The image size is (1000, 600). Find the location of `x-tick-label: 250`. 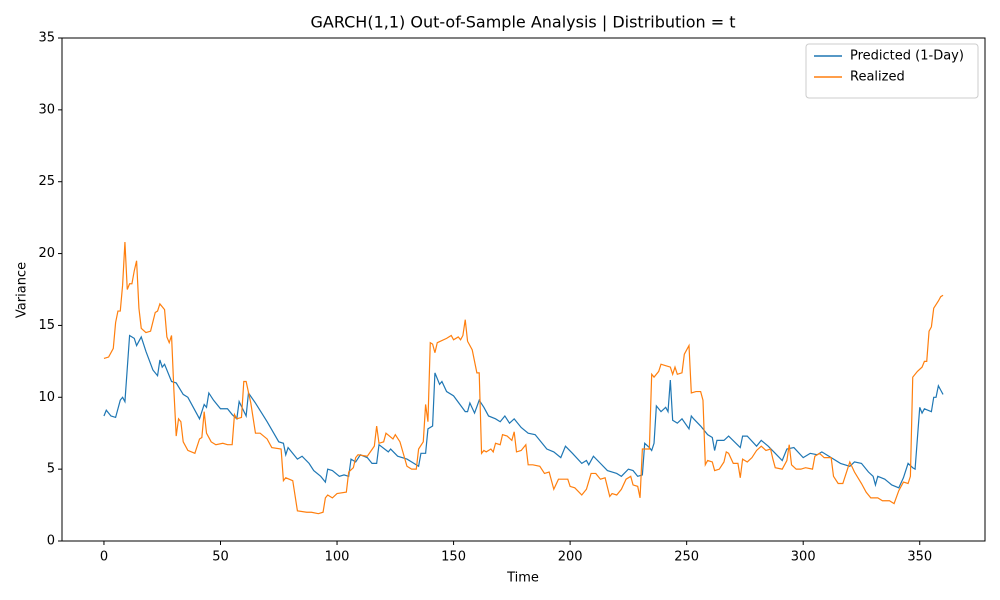

x-tick-label: 250 is located at coordinates (686, 557).